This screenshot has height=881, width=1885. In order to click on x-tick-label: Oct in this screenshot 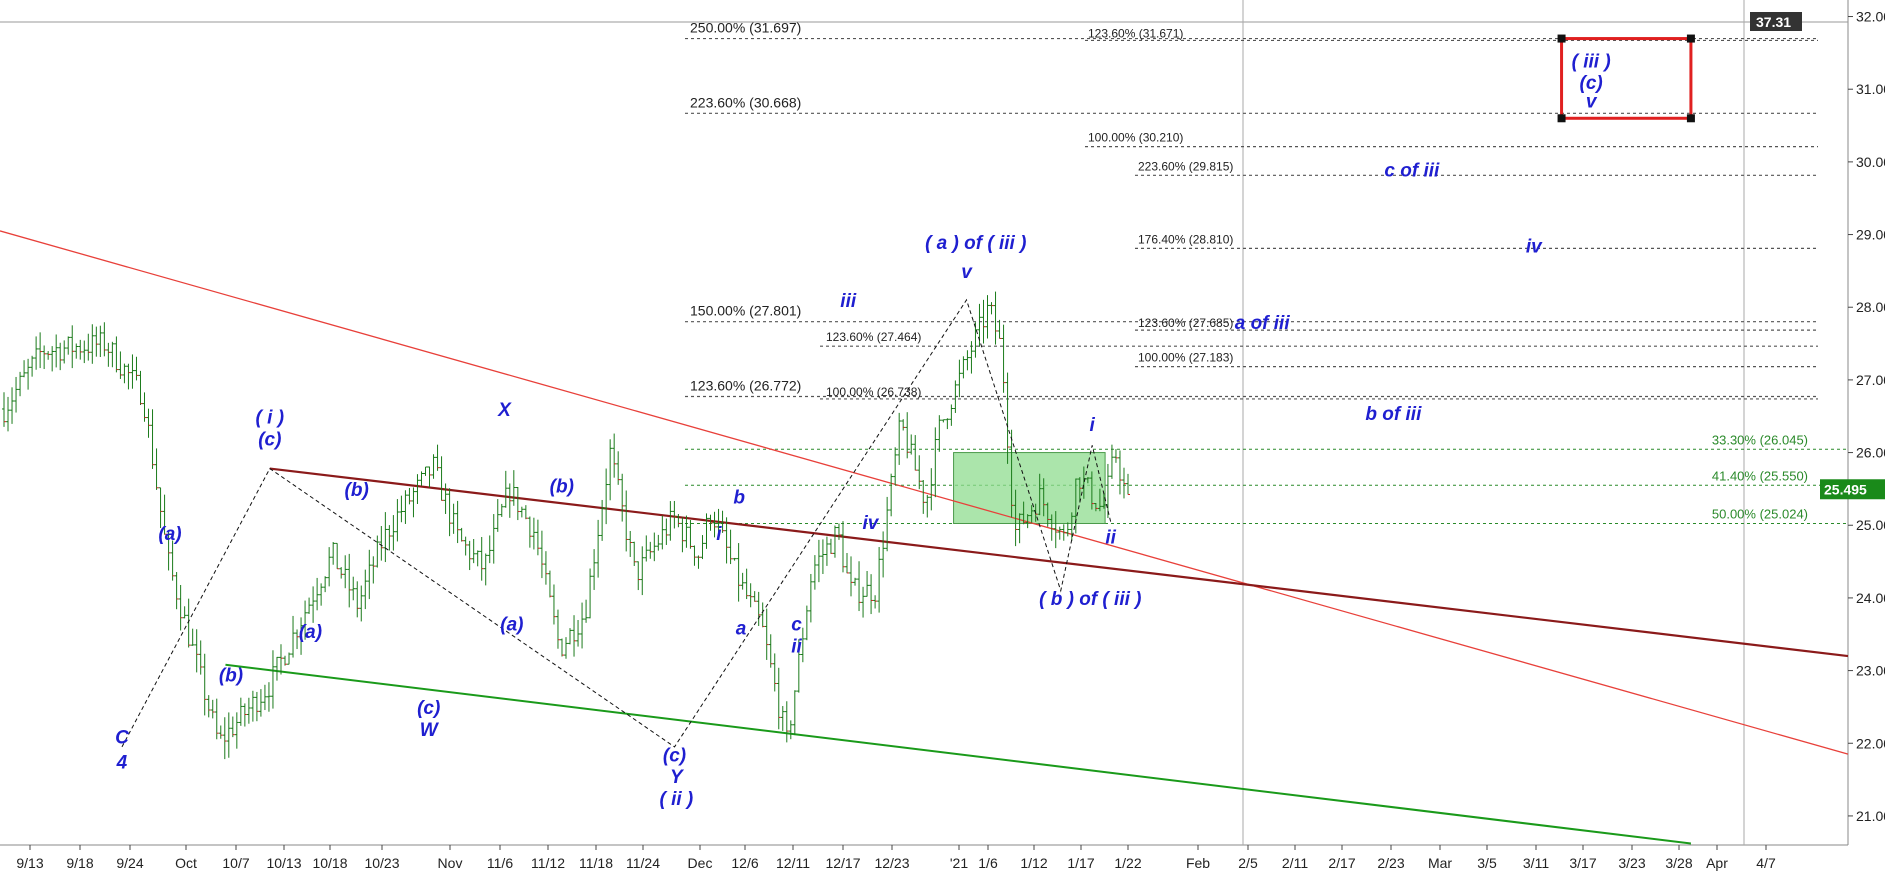, I will do `click(186, 863)`.